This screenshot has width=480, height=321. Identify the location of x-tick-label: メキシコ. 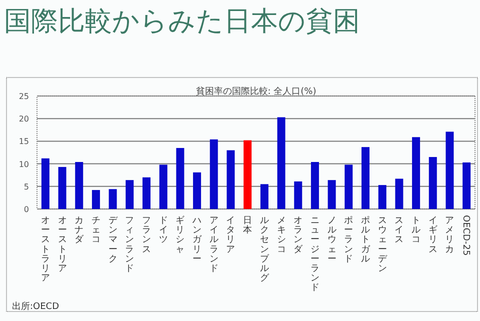
(281, 235).